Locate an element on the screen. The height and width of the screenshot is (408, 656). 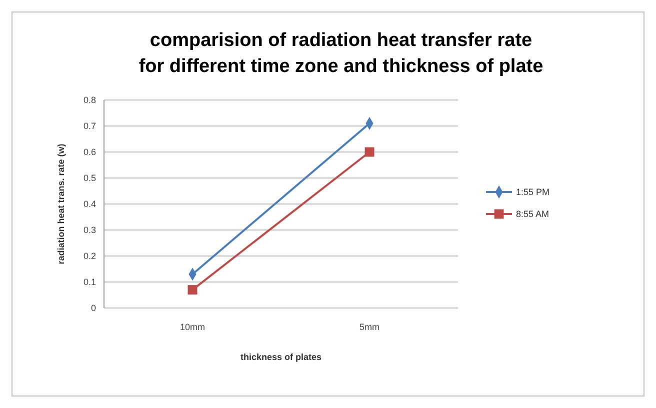
x-axis-title: thickness of plates is located at coordinates (281, 357).